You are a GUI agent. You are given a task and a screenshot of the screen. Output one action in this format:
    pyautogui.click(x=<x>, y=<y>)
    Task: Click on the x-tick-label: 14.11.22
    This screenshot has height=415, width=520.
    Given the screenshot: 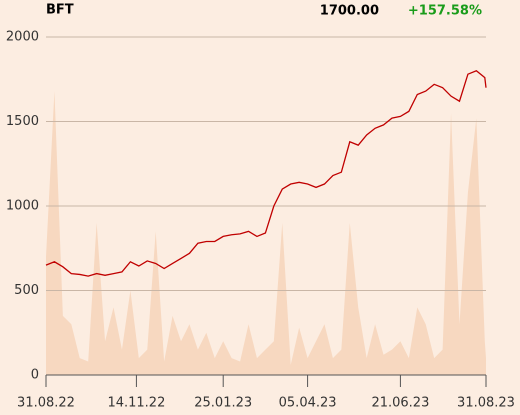 What is the action you would take?
    pyautogui.click(x=136, y=403)
    